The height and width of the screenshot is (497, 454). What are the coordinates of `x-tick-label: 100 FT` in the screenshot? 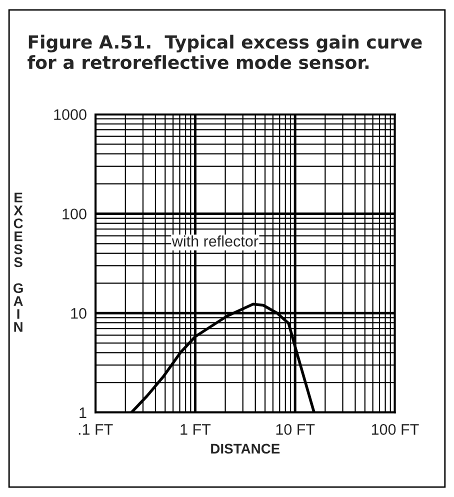 It's located at (395, 429).